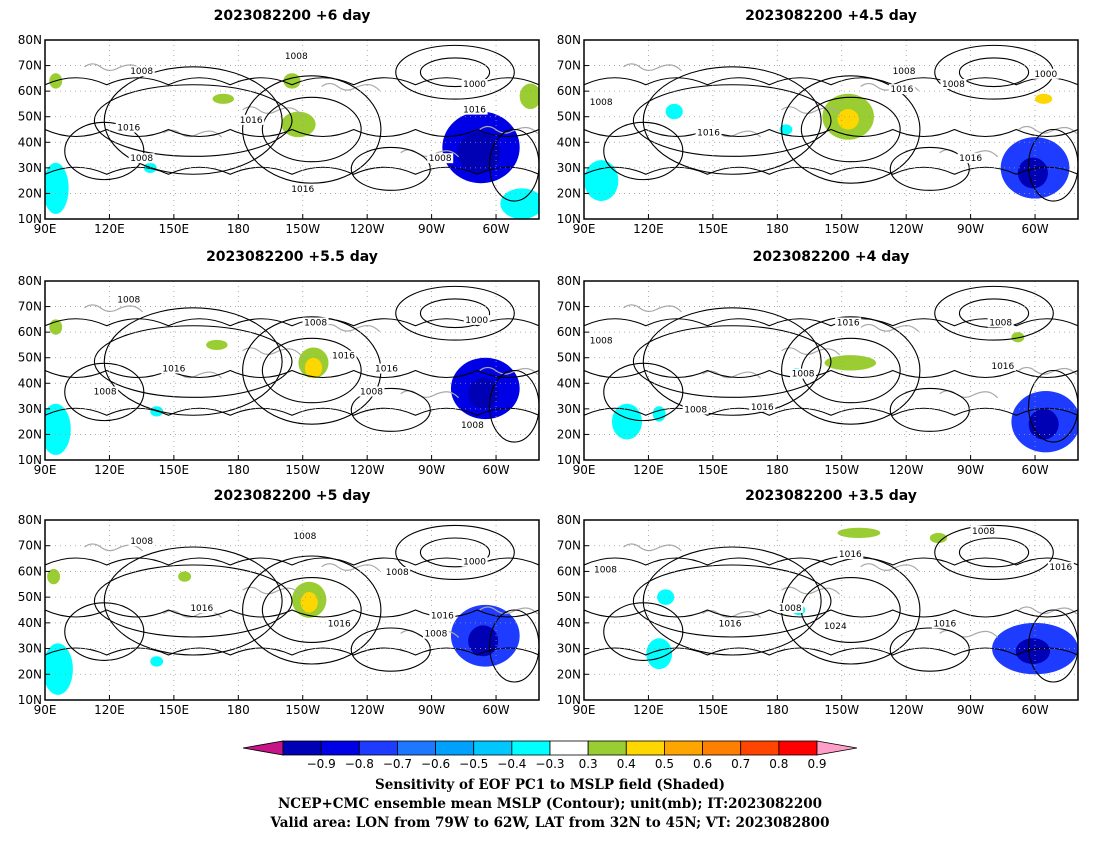 This screenshot has height=850, width=1100. What do you see at coordinates (569, 193) in the screenshot?
I see `y-tick-label: 20N` at bounding box center [569, 193].